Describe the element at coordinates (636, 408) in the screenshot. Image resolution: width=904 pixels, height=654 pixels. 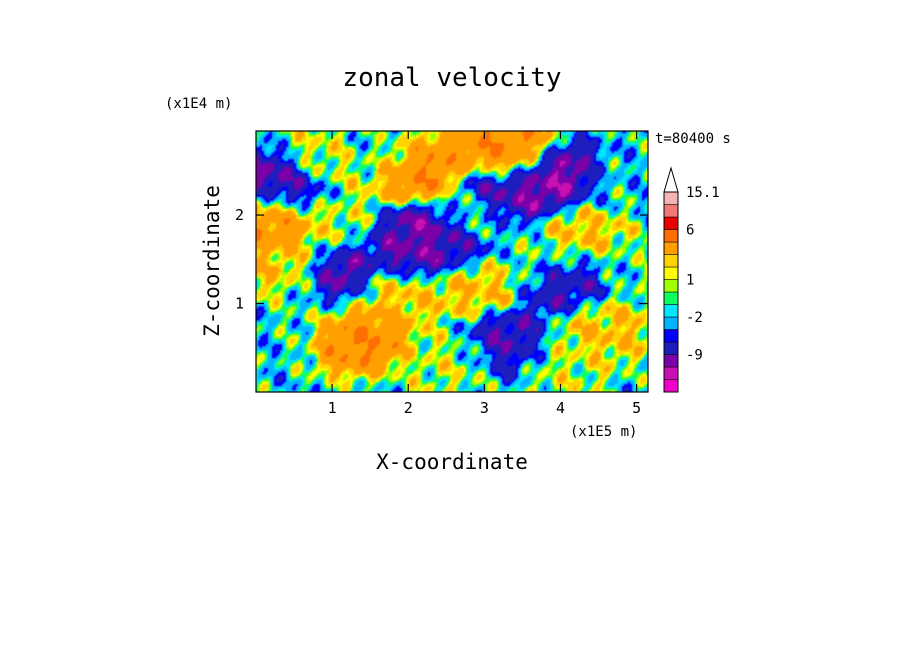
I see `x-tick-label: 5` at that location.